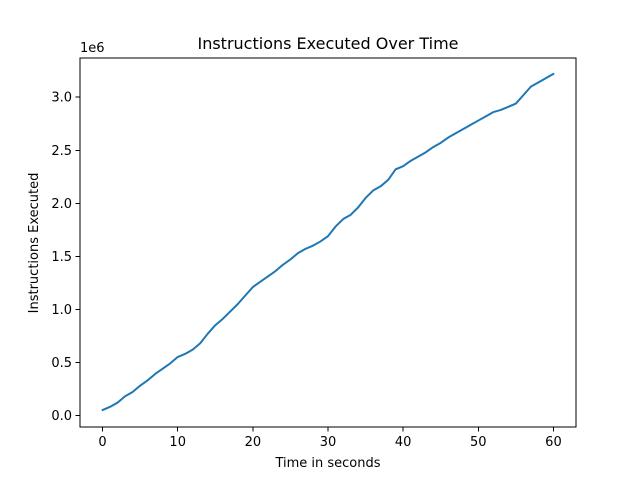  What do you see at coordinates (61, 204) in the screenshot?
I see `y-tick-label: 2.0` at bounding box center [61, 204].